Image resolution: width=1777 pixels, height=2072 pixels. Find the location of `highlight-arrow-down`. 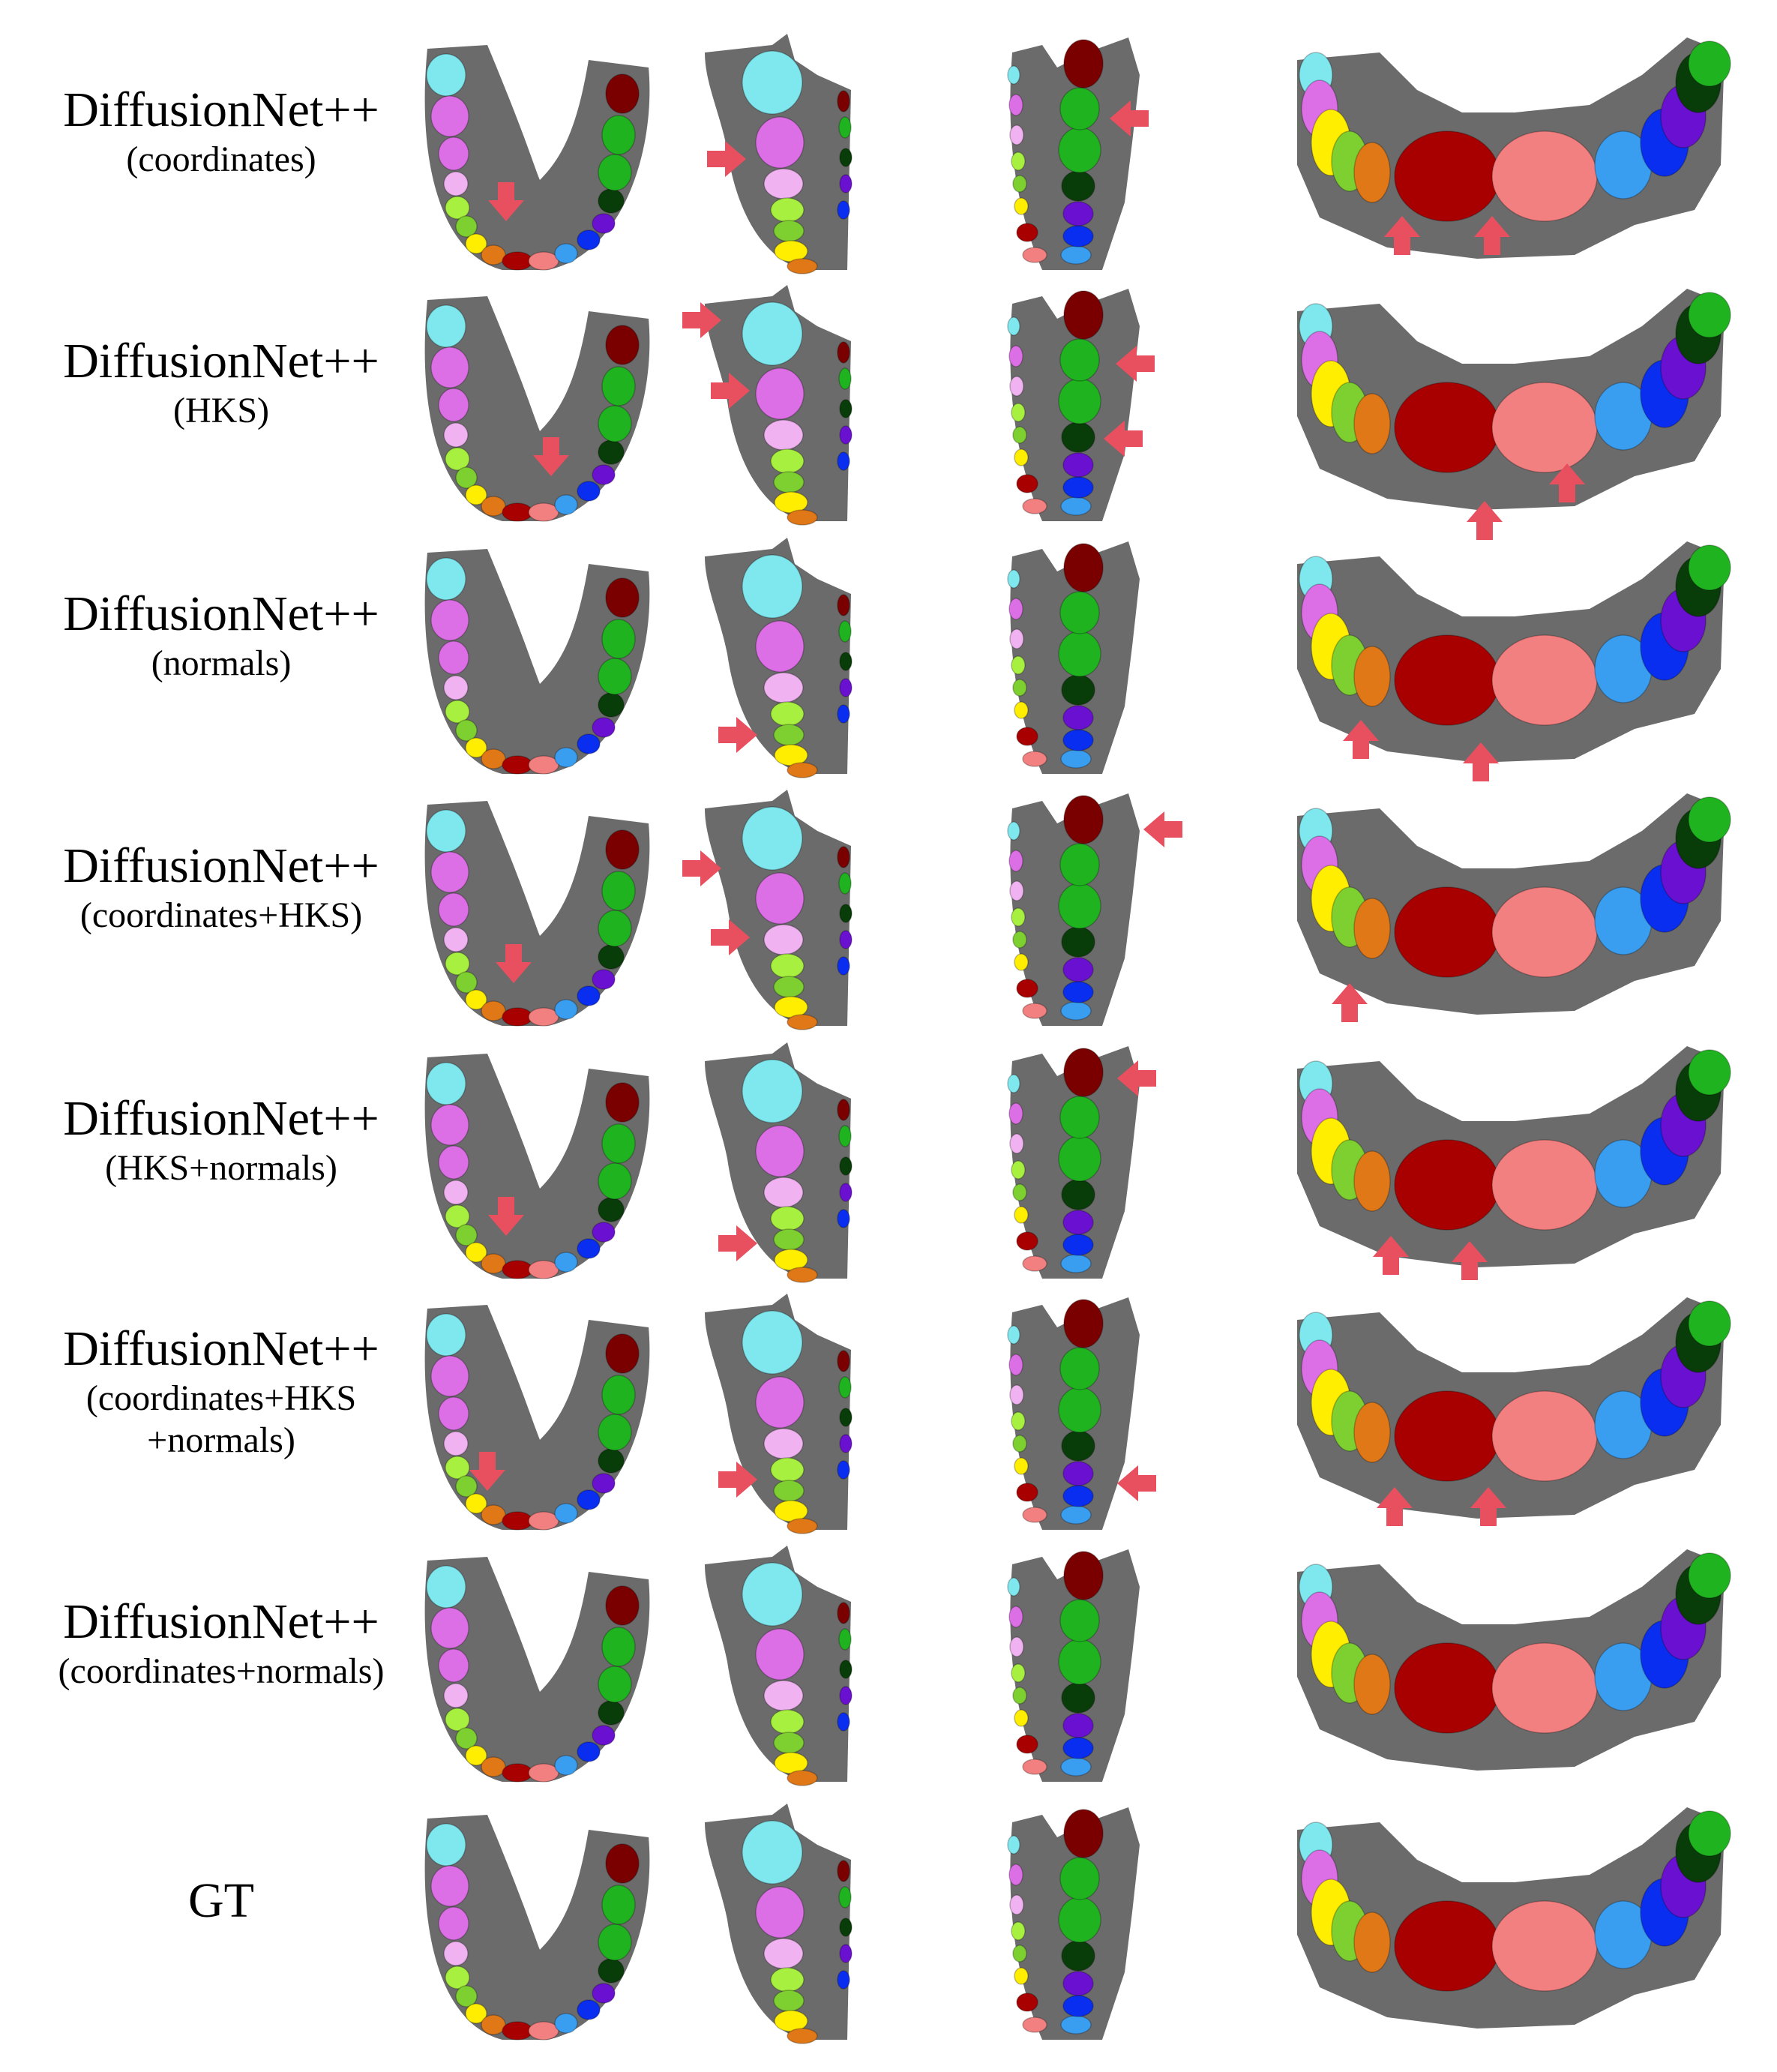

highlight-arrow-down is located at coordinates (514, 964).